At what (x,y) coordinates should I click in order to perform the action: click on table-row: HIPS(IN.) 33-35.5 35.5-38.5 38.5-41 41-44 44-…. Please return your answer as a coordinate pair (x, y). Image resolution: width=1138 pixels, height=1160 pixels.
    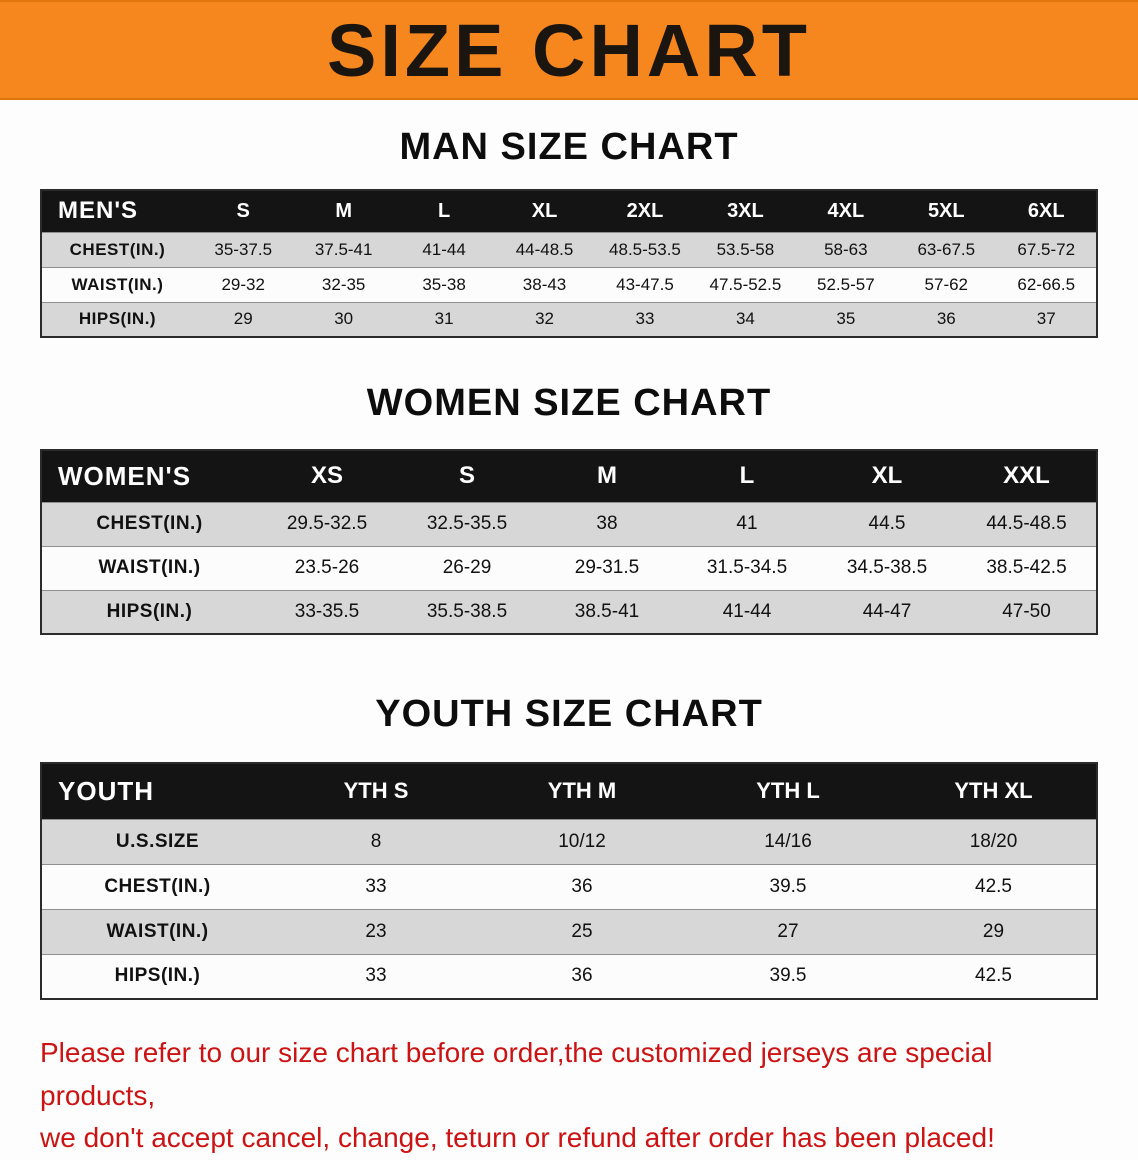
    Looking at the image, I should click on (569, 612).